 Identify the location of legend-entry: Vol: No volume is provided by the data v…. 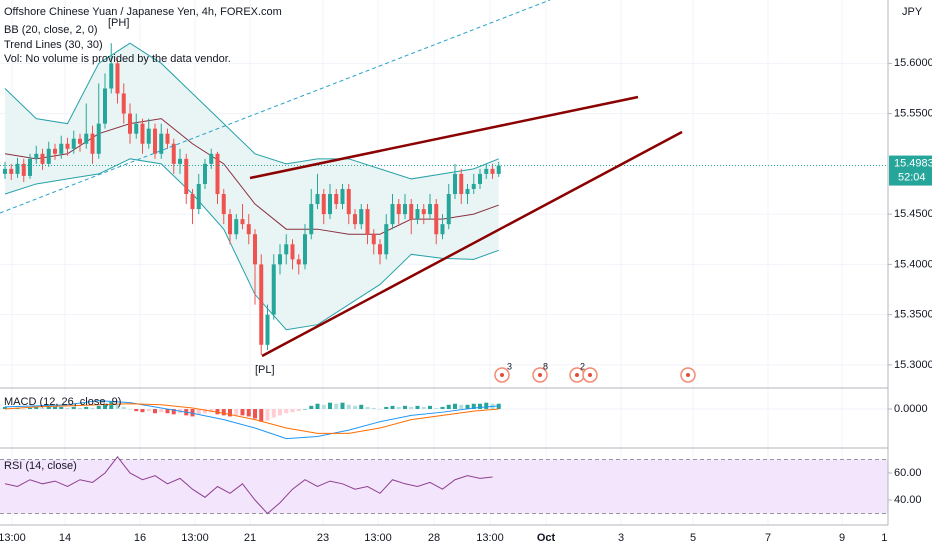
(117, 59).